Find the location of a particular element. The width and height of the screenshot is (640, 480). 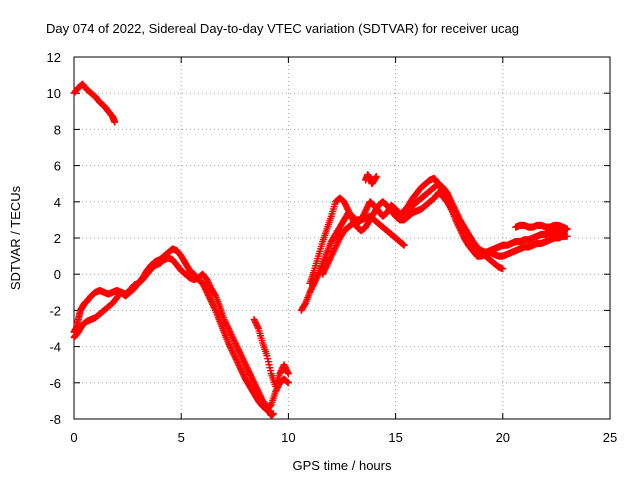

y-tick-label: -6 is located at coordinates (55, 383).